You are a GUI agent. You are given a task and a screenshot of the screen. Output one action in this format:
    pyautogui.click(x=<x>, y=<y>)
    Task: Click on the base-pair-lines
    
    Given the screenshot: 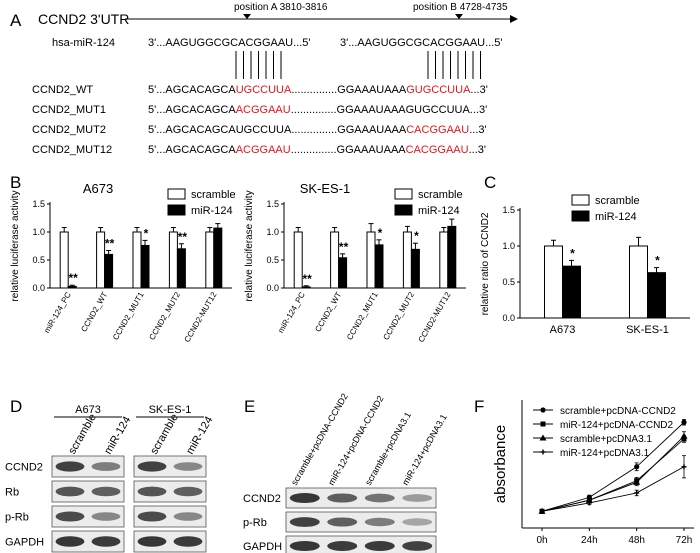 What is the action you would take?
    pyautogui.click(x=358, y=65)
    